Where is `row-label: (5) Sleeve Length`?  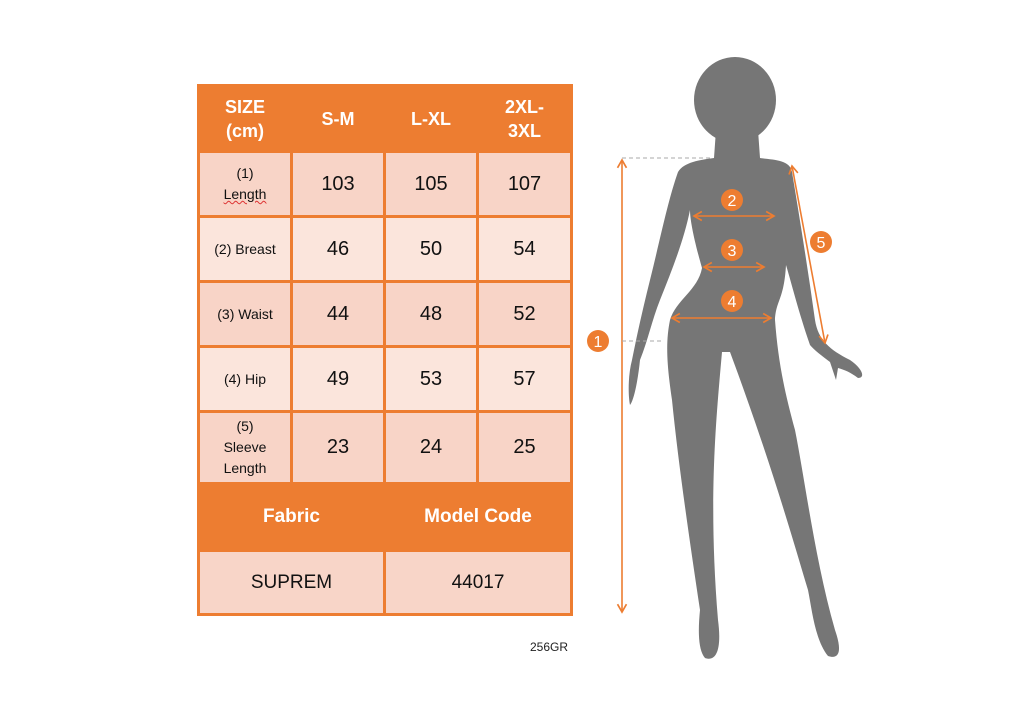
row-label: (5) Sleeve Length is located at coordinates (245, 447).